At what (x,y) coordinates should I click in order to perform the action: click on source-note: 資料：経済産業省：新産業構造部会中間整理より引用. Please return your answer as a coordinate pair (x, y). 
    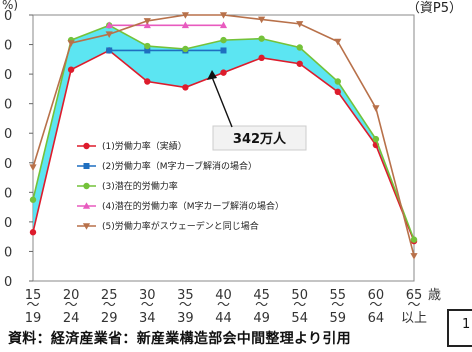
    Looking at the image, I should click on (179, 339).